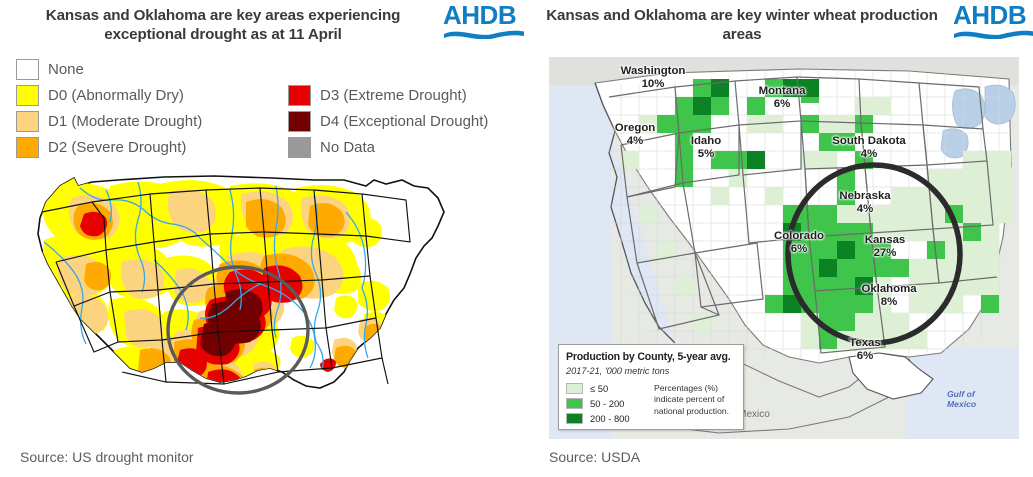  Describe the element at coordinates (393, 95) in the screenshot. I see `legend-label-d3: D3 (Extreme Drought)` at that location.